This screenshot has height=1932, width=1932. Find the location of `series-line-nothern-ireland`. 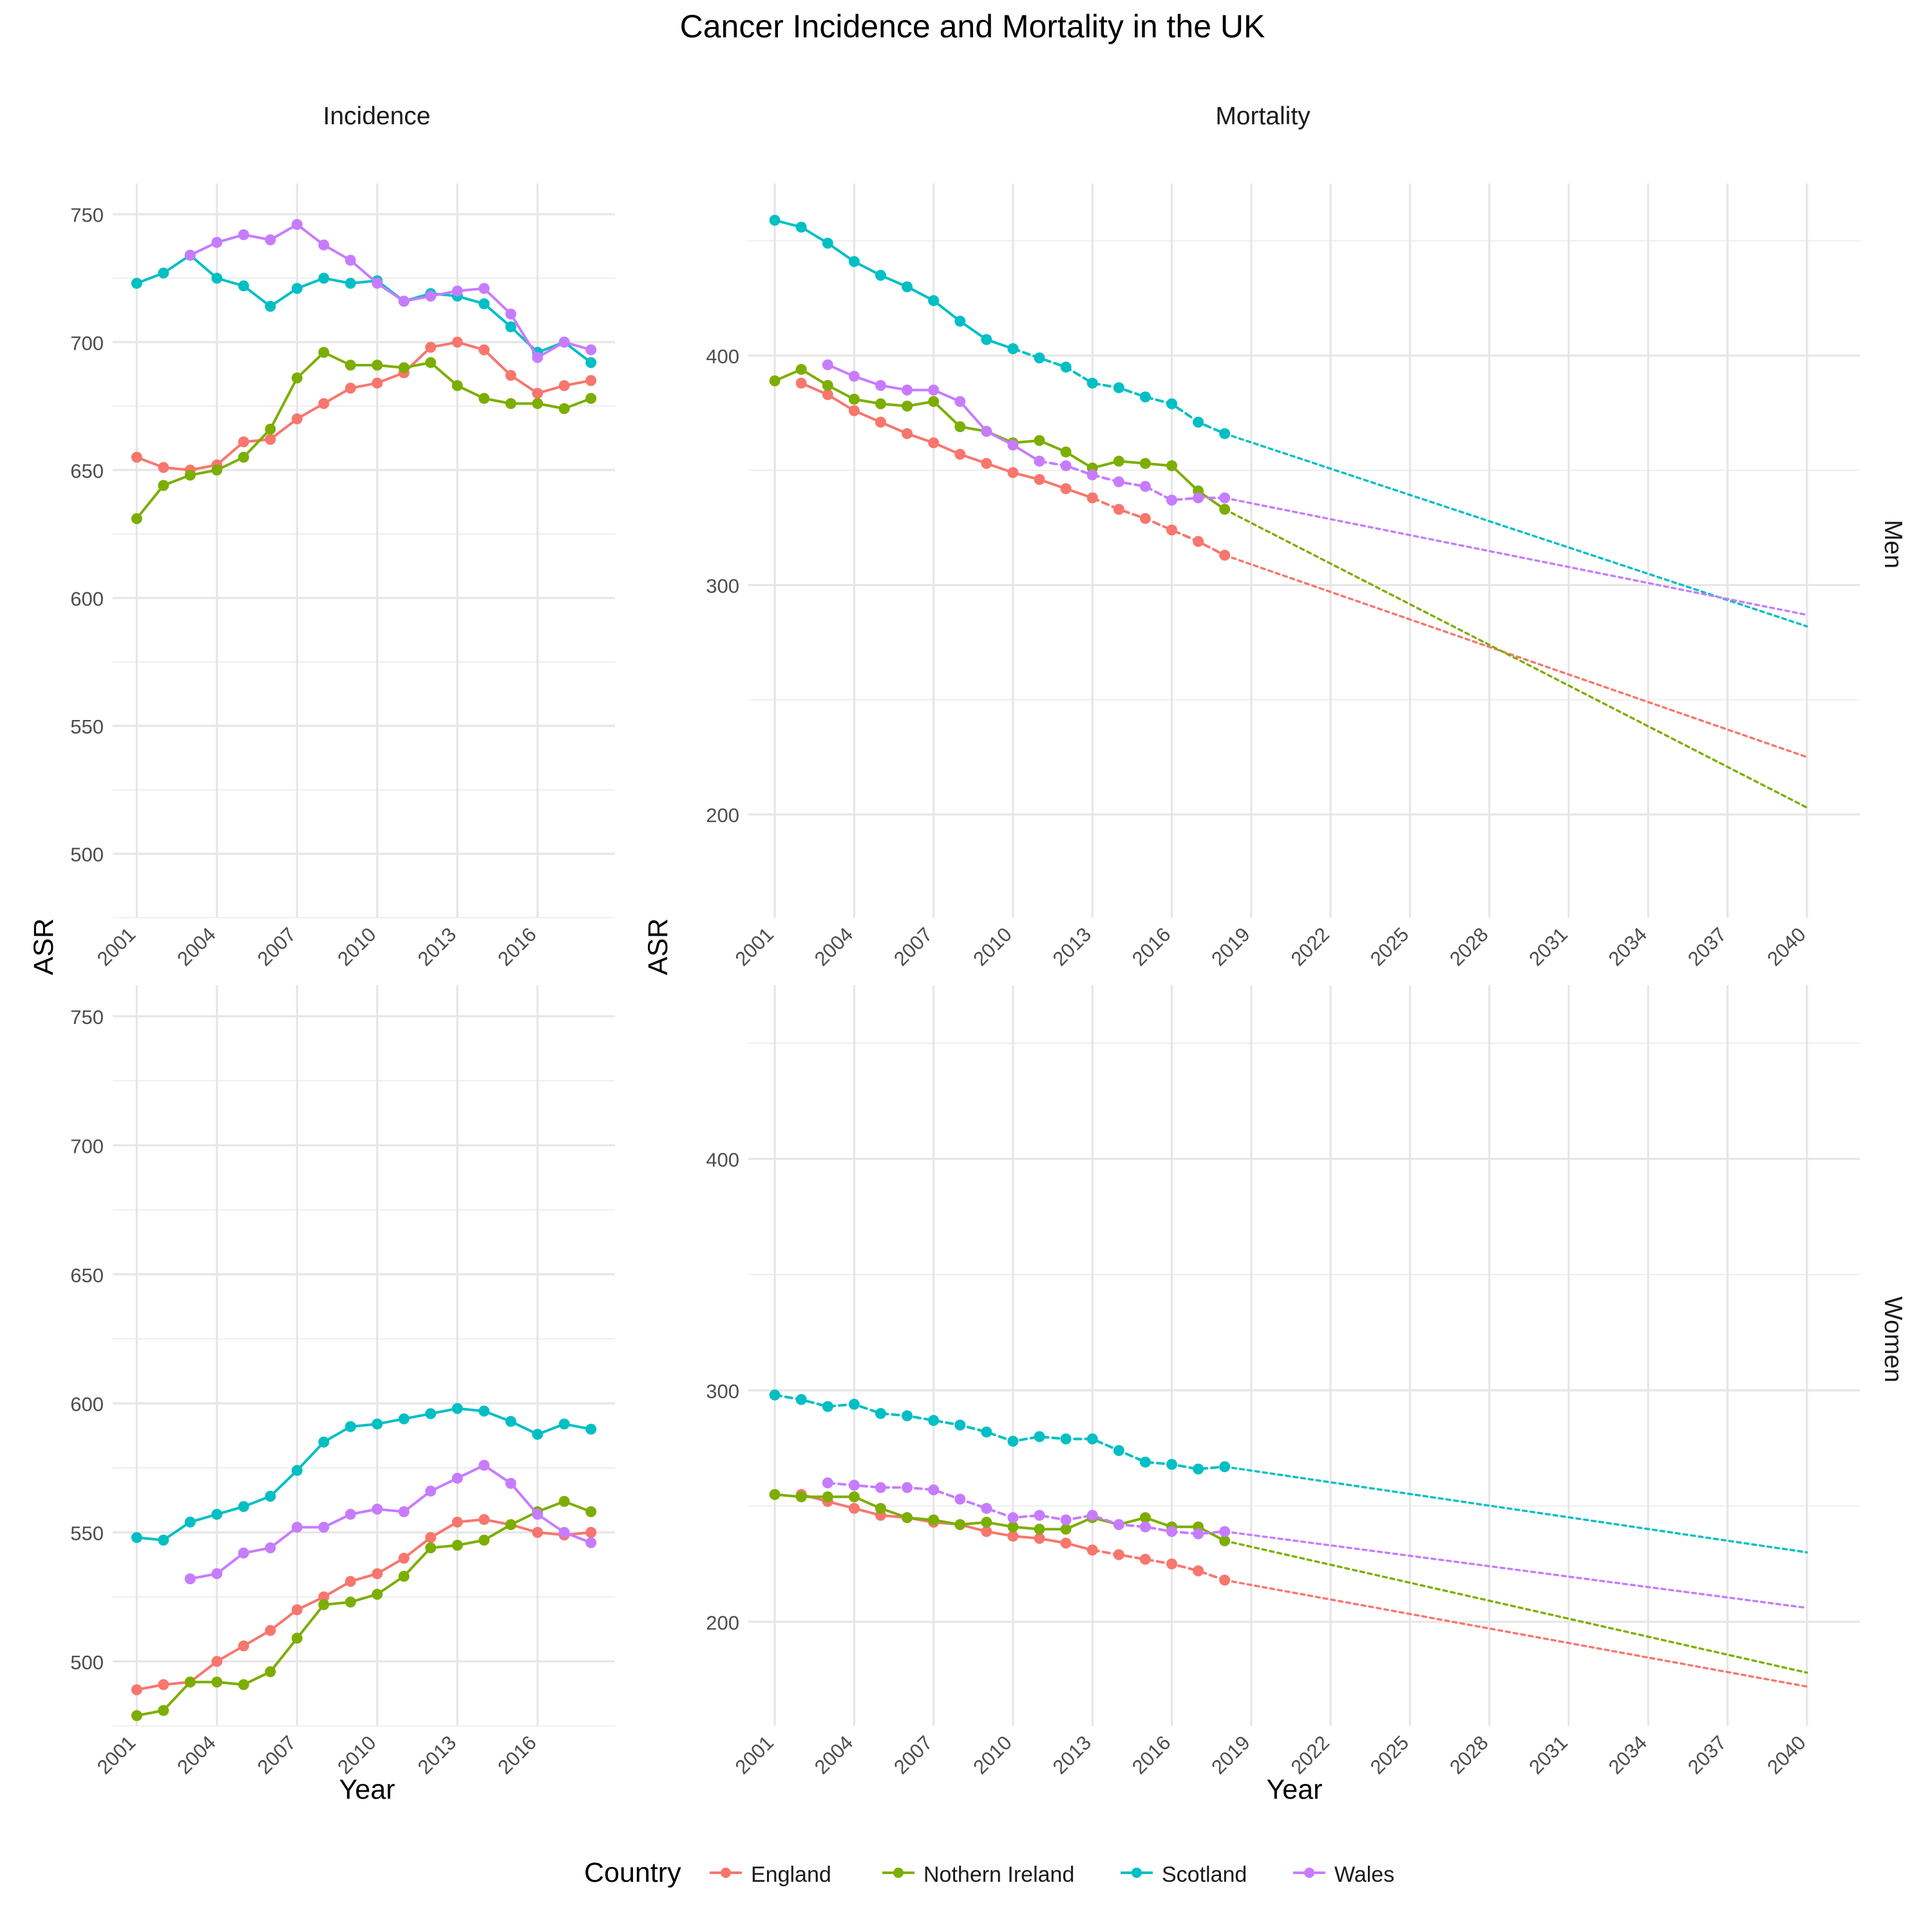

series-line-nothern-ireland is located at coordinates (1515, 1607).